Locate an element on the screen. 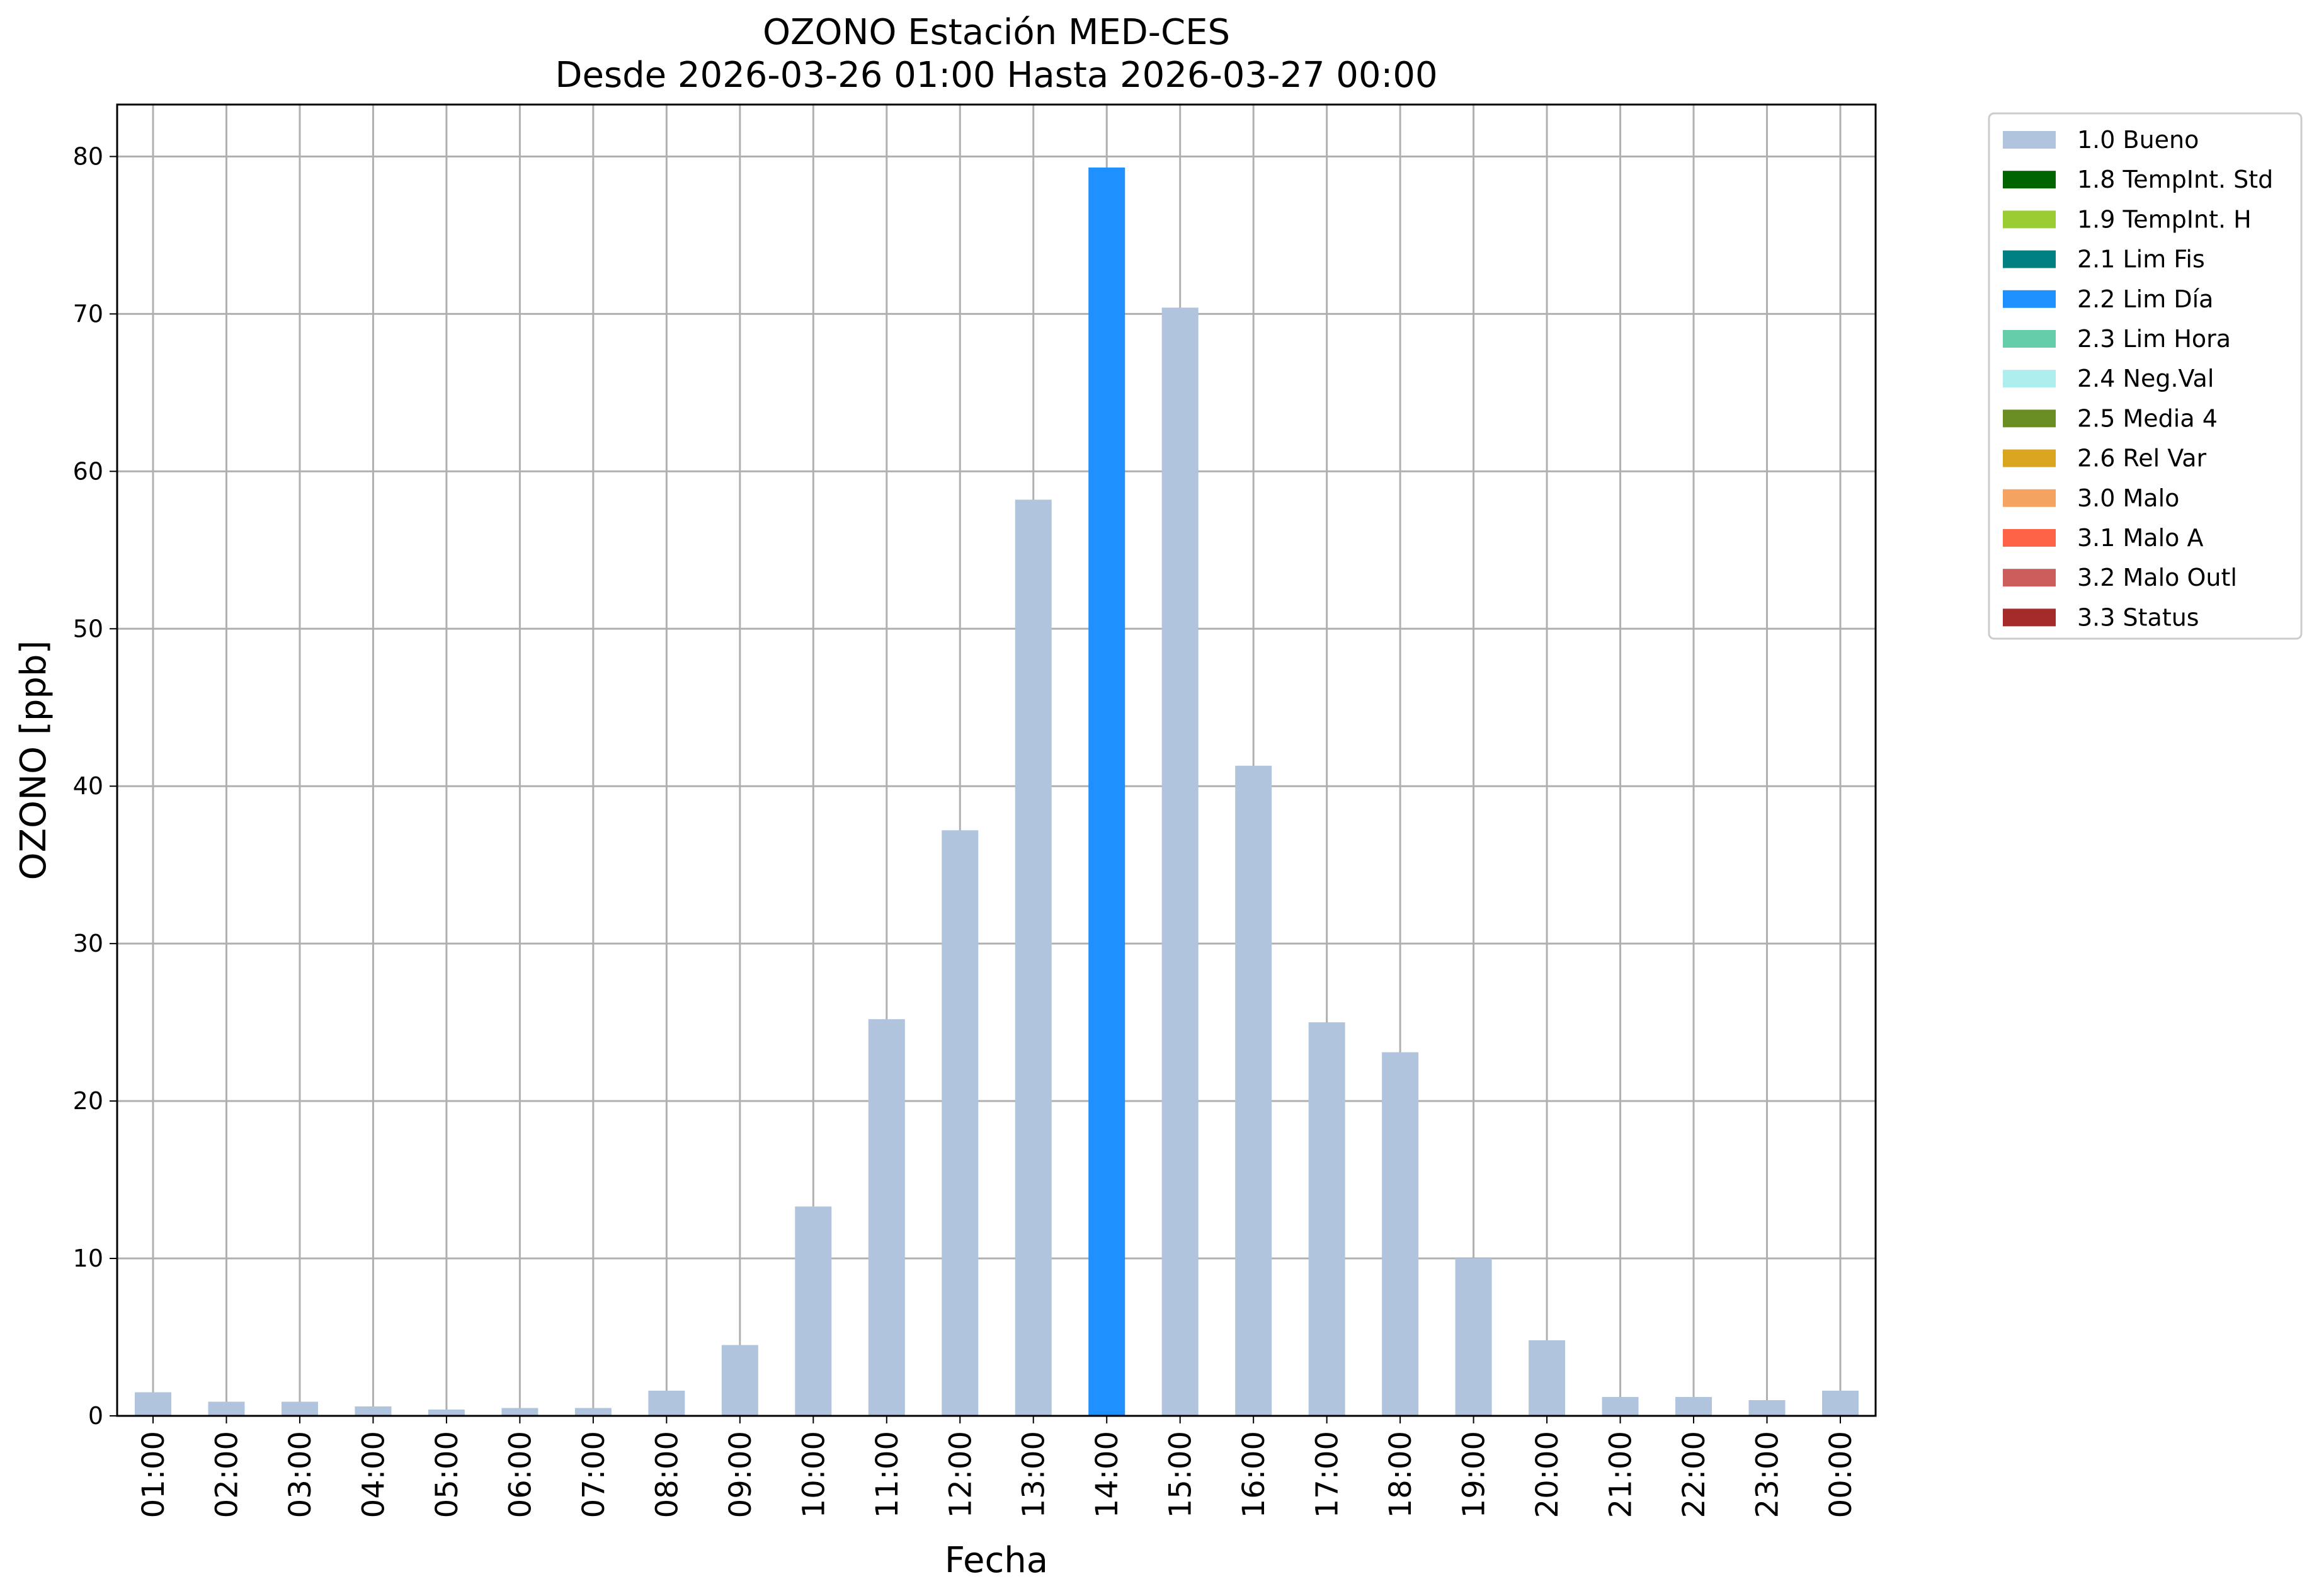  x-tick-label: 18:00 is located at coordinates (1400, 1474).